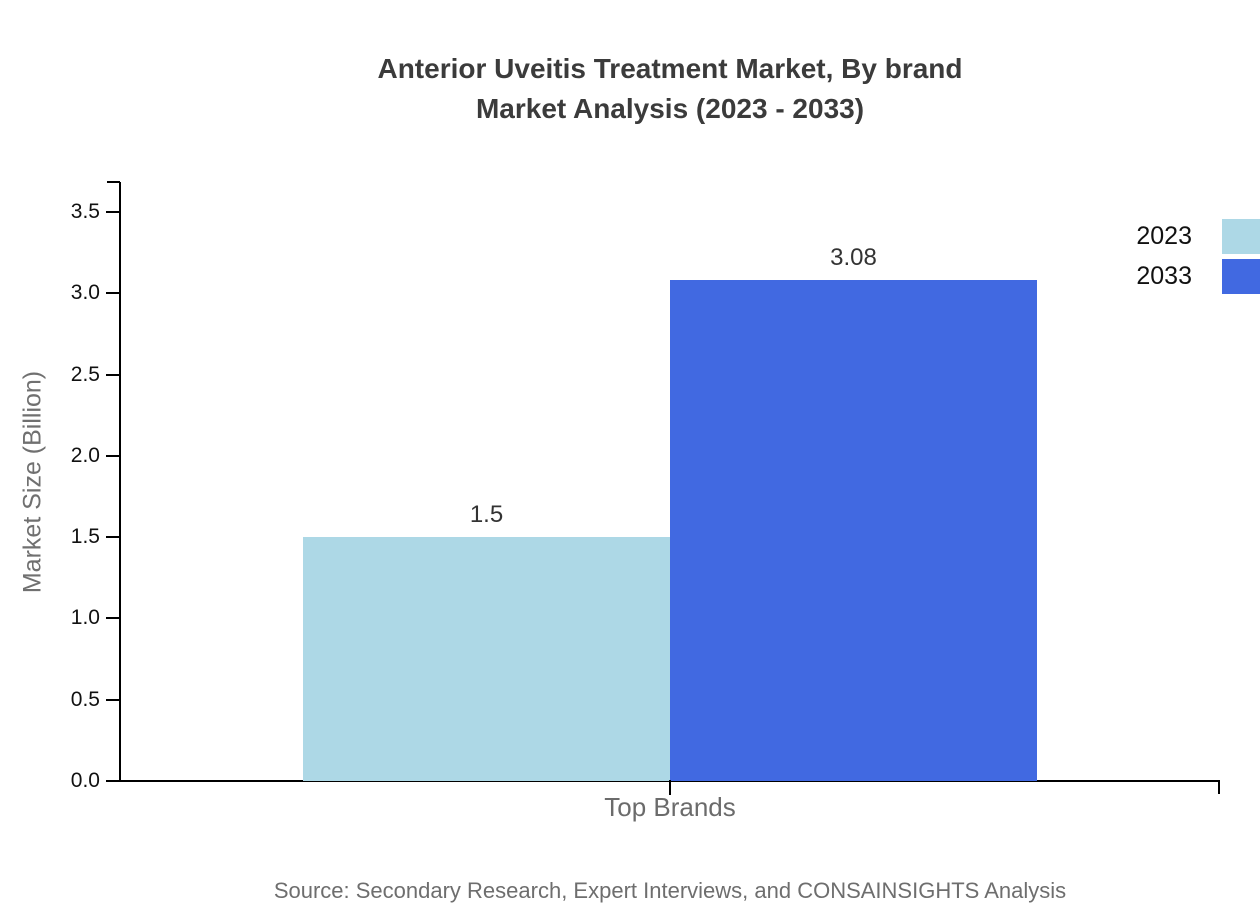 This screenshot has height=920, width=1260. I want to click on legend-item-2023: 2023, so click(1198, 236).